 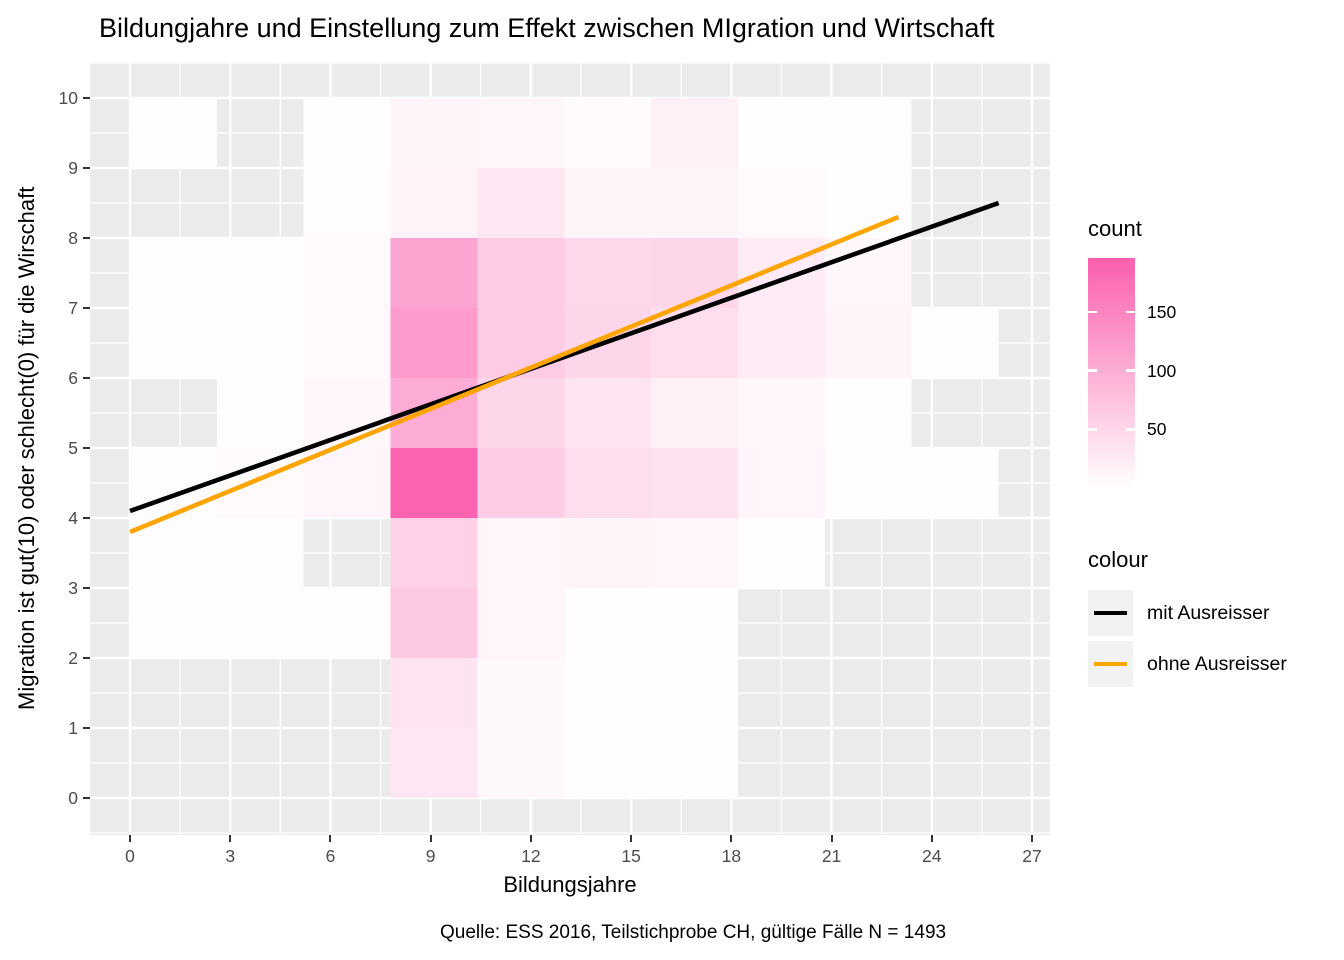 What do you see at coordinates (731, 856) in the screenshot?
I see `x-axis-tick-label: 18` at bounding box center [731, 856].